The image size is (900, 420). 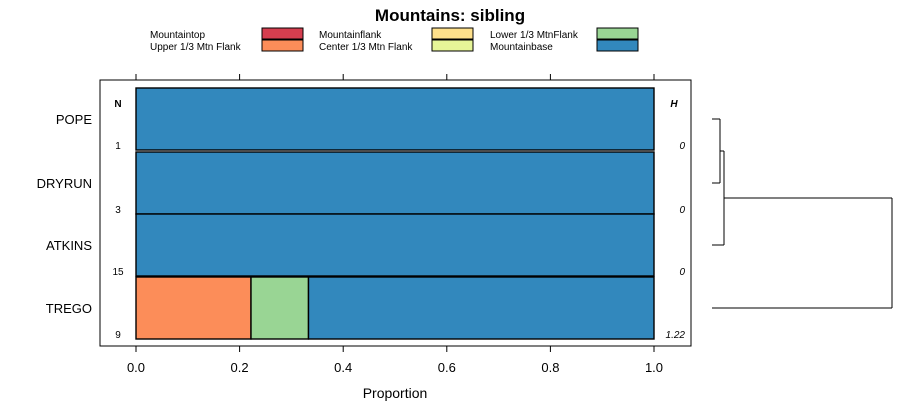 I want to click on h-value: 1.22, so click(x=676, y=335).